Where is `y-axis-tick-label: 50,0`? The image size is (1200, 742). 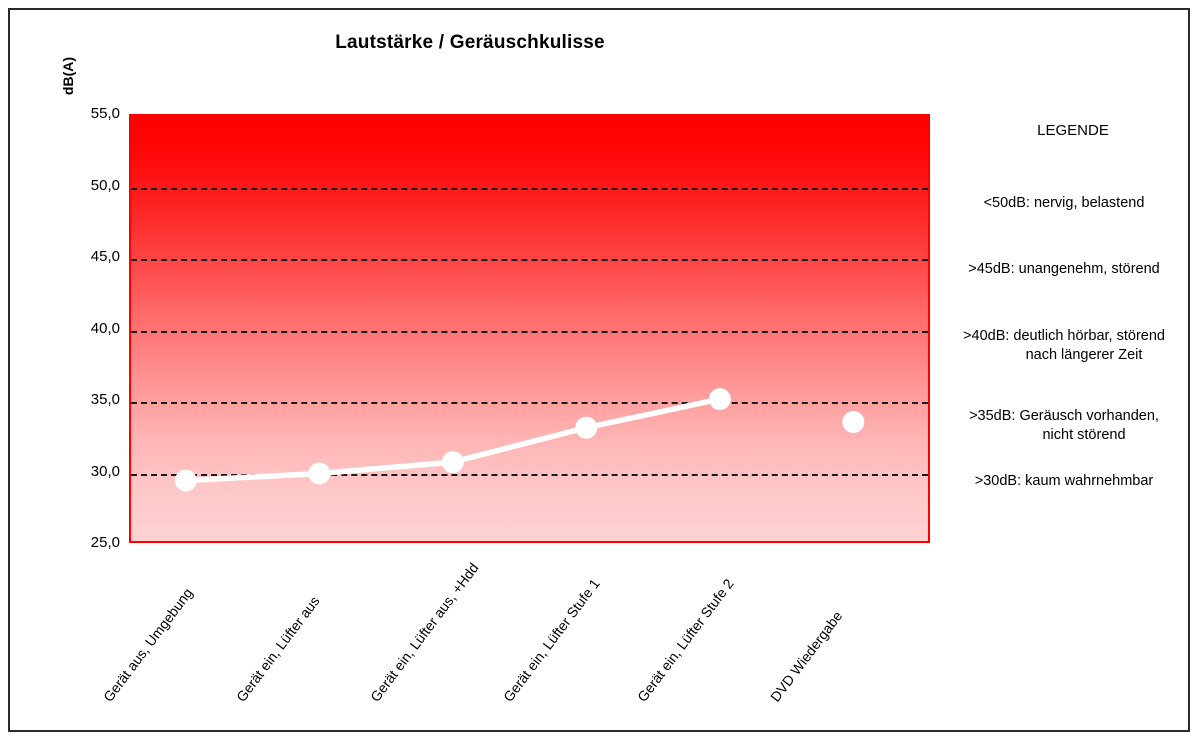 y-axis-tick-label: 50,0 is located at coordinates (105, 185).